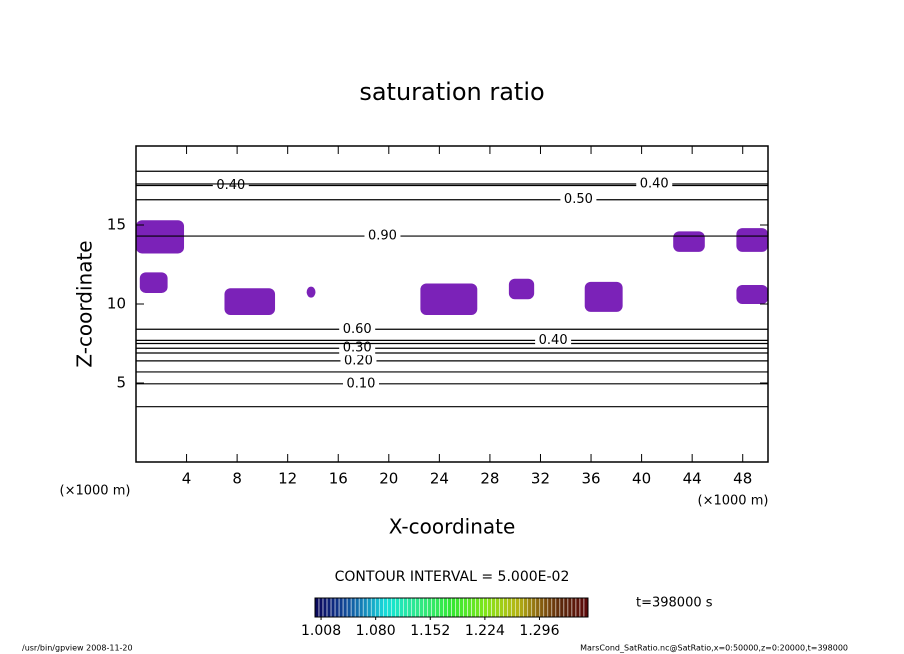  I want to click on contour-label: 0.90, so click(382, 236).